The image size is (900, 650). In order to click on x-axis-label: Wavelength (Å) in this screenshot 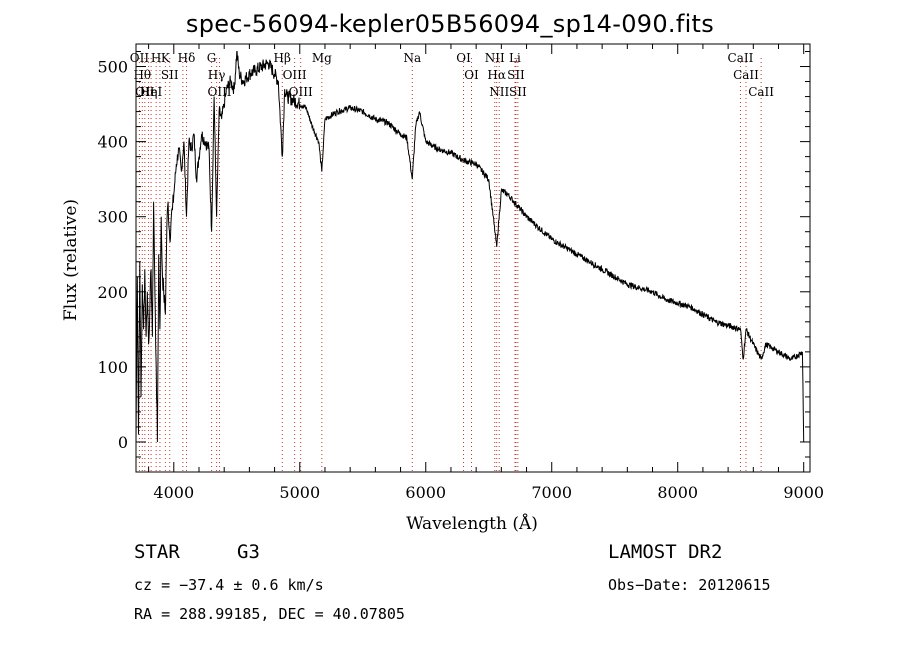, I will do `click(472, 523)`.